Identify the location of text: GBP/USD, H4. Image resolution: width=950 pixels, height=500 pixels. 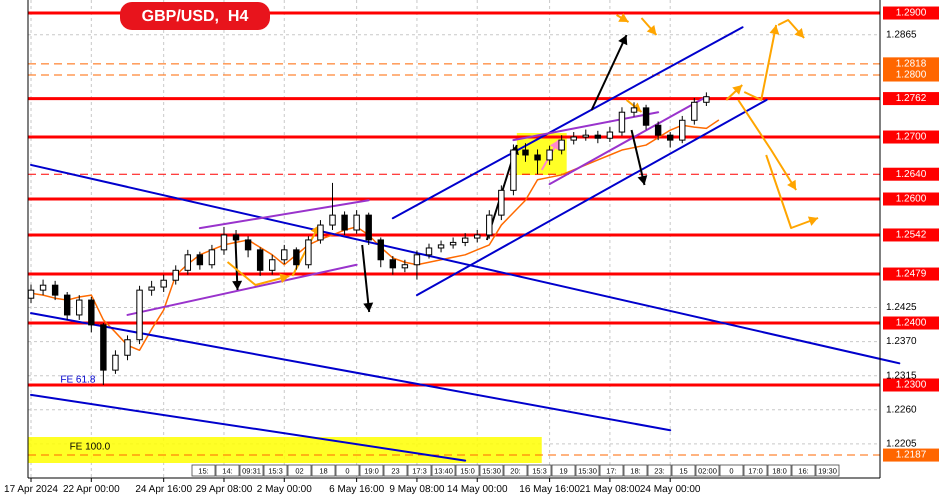
(195, 17).